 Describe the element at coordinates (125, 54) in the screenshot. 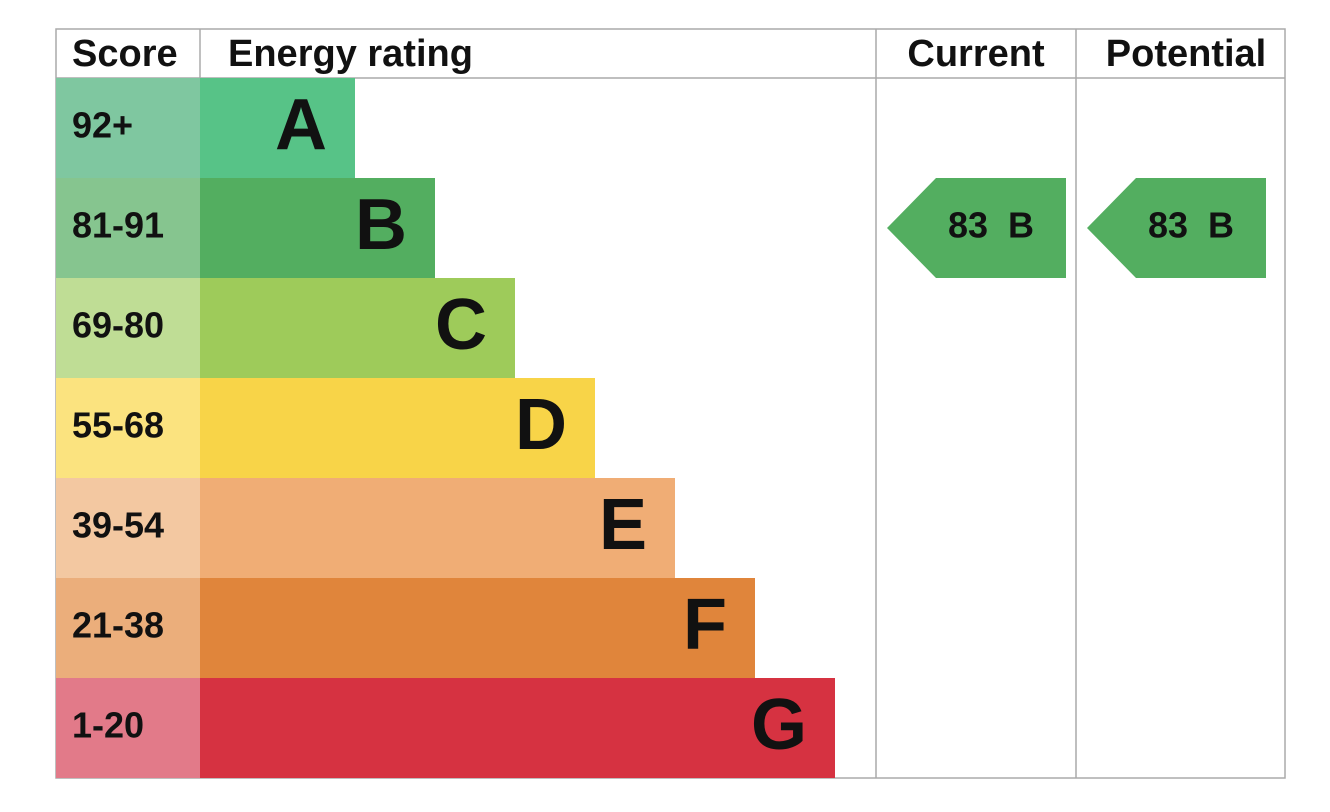

I see `header-score: Score` at that location.